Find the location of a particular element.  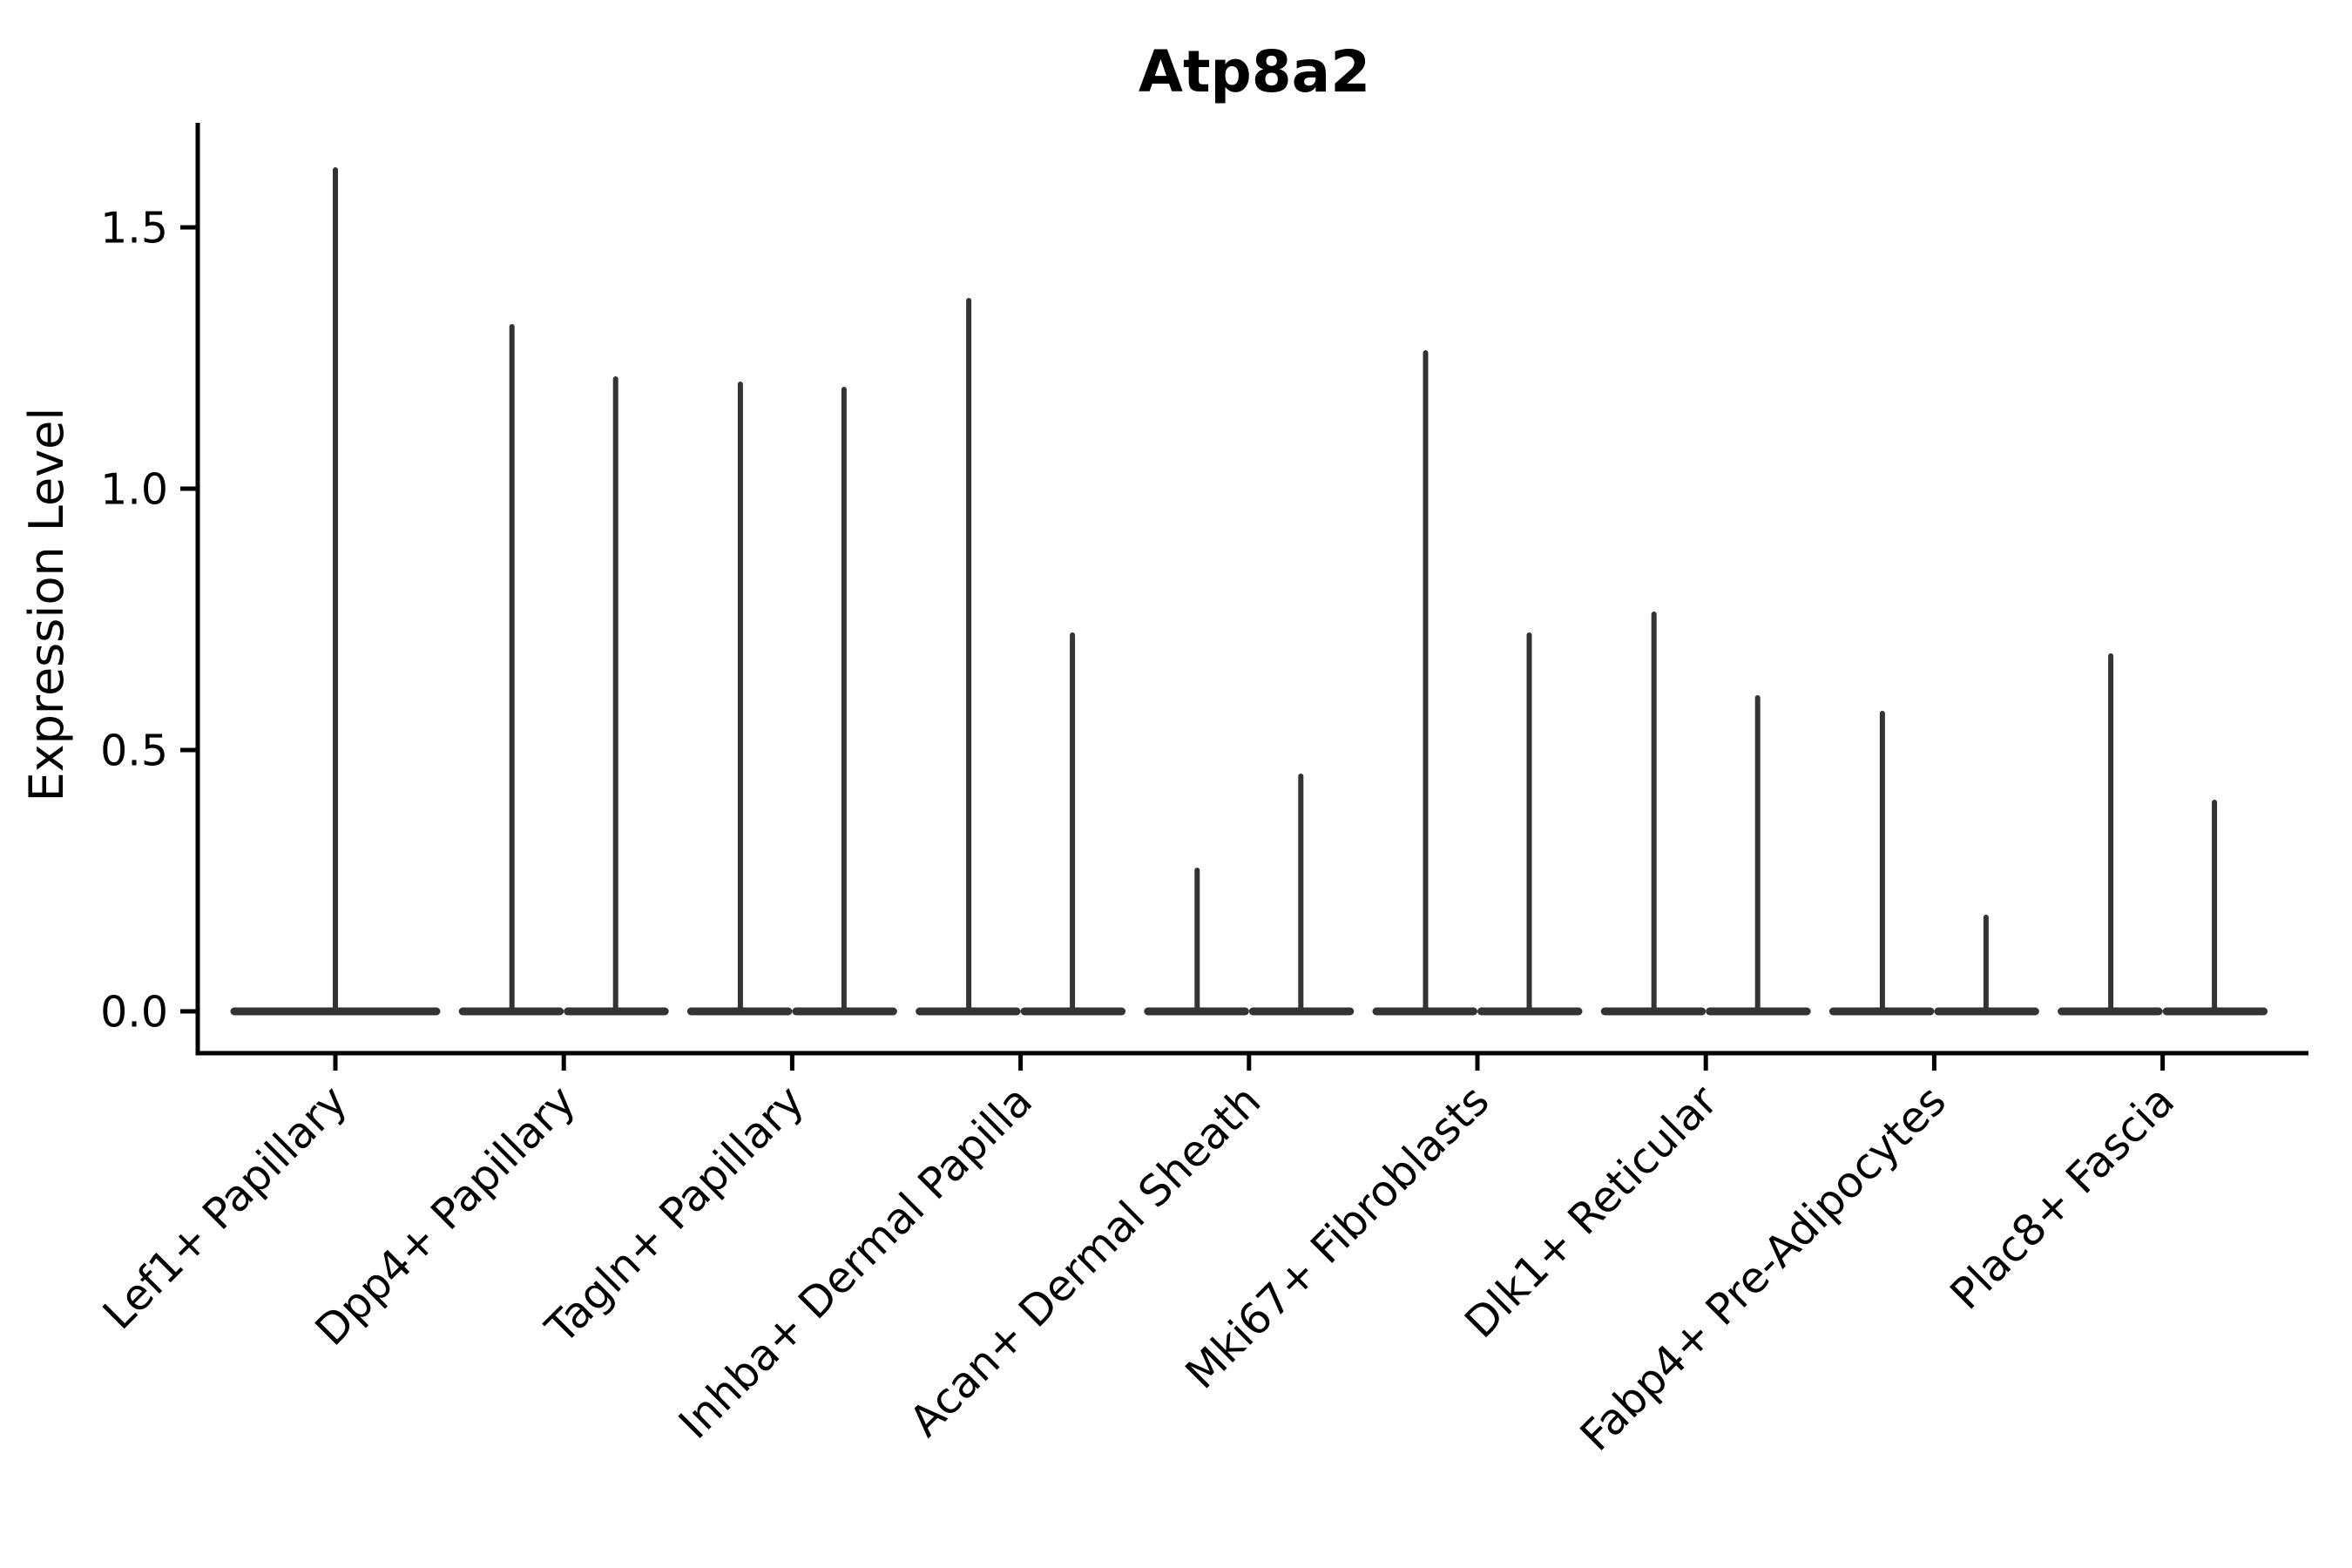

x-category-label: Fabp4+ Pre-Adipocytes is located at coordinates (1763, 1268).